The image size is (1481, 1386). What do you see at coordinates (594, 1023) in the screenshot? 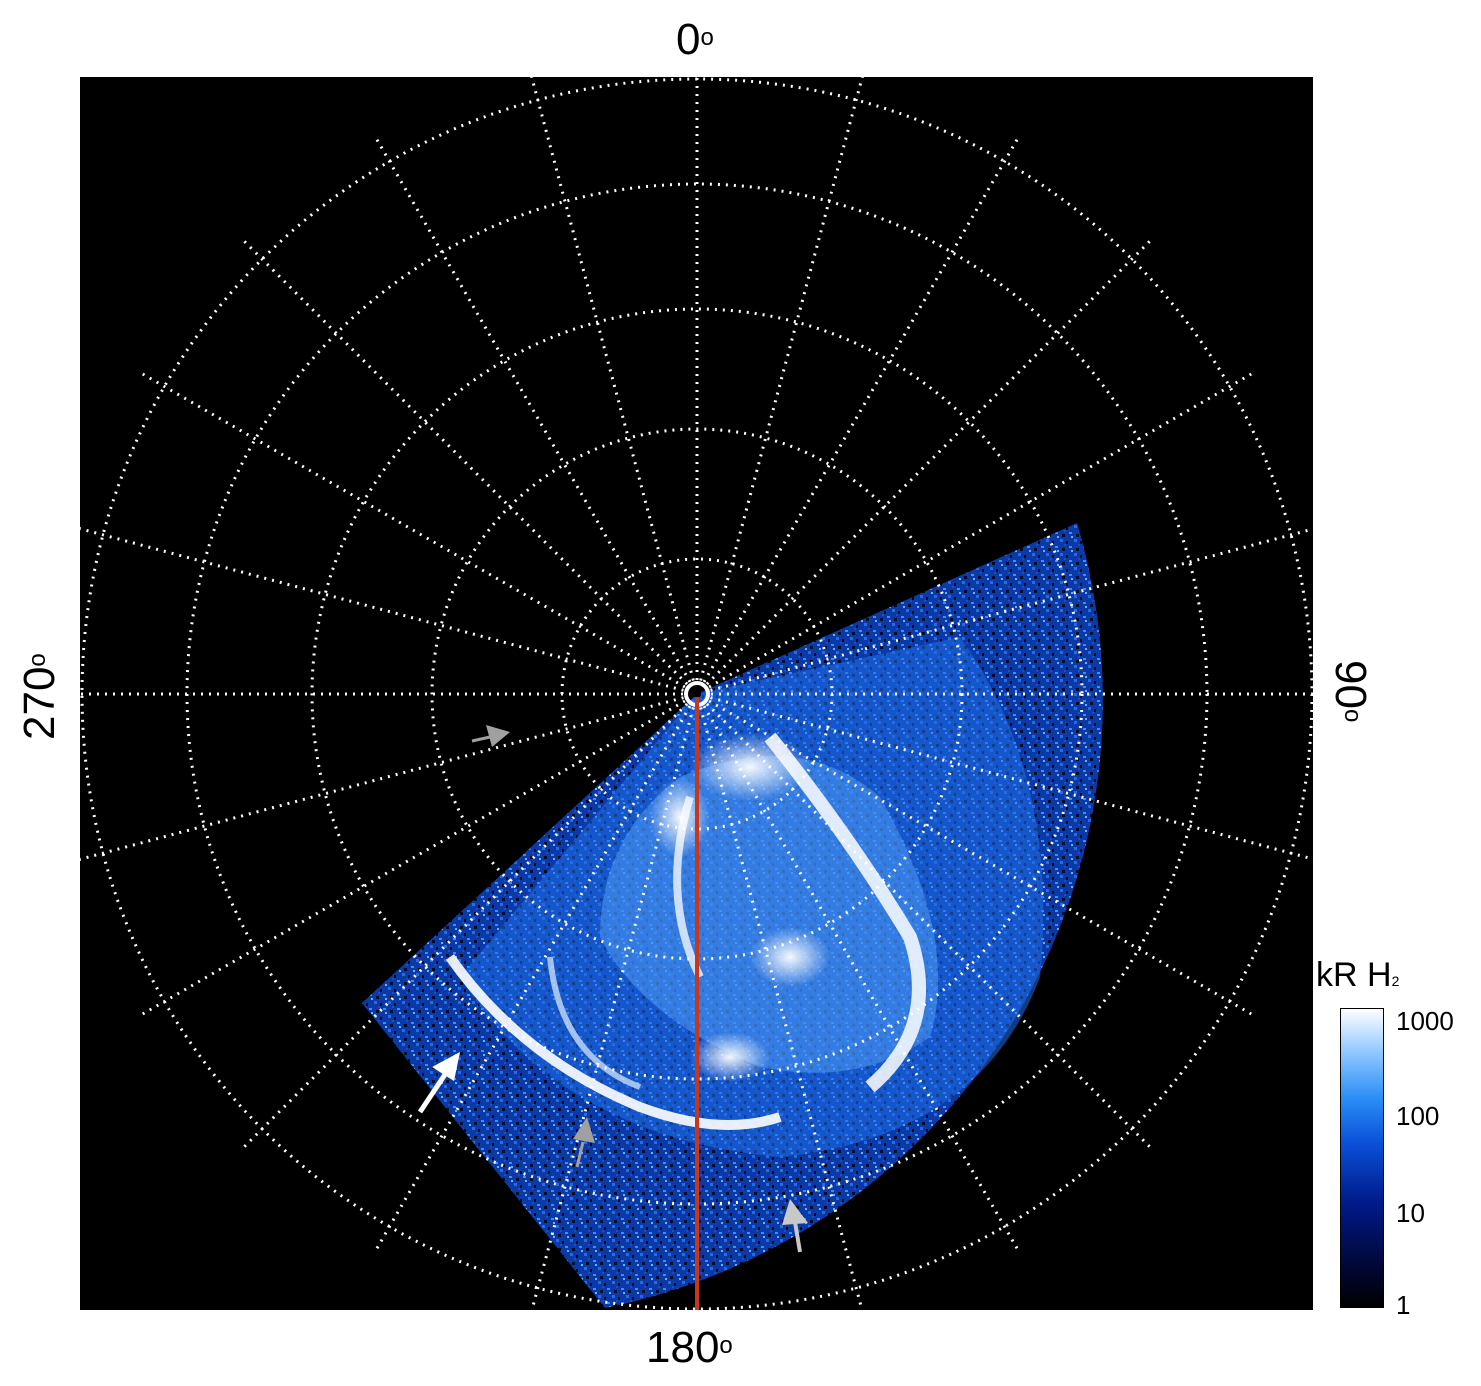
I see `inner-auroral-loop` at bounding box center [594, 1023].